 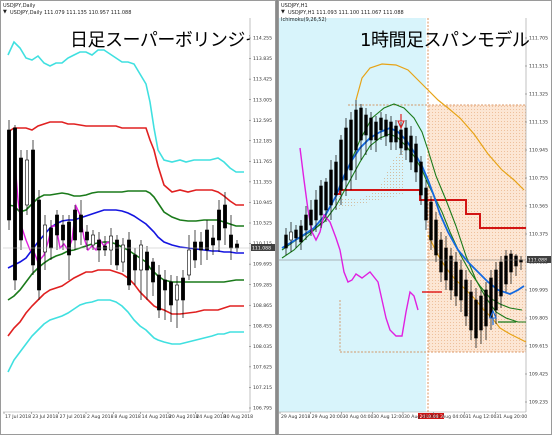 I want to click on price-axis-tick-label: 109.285, so click(x=262, y=285).